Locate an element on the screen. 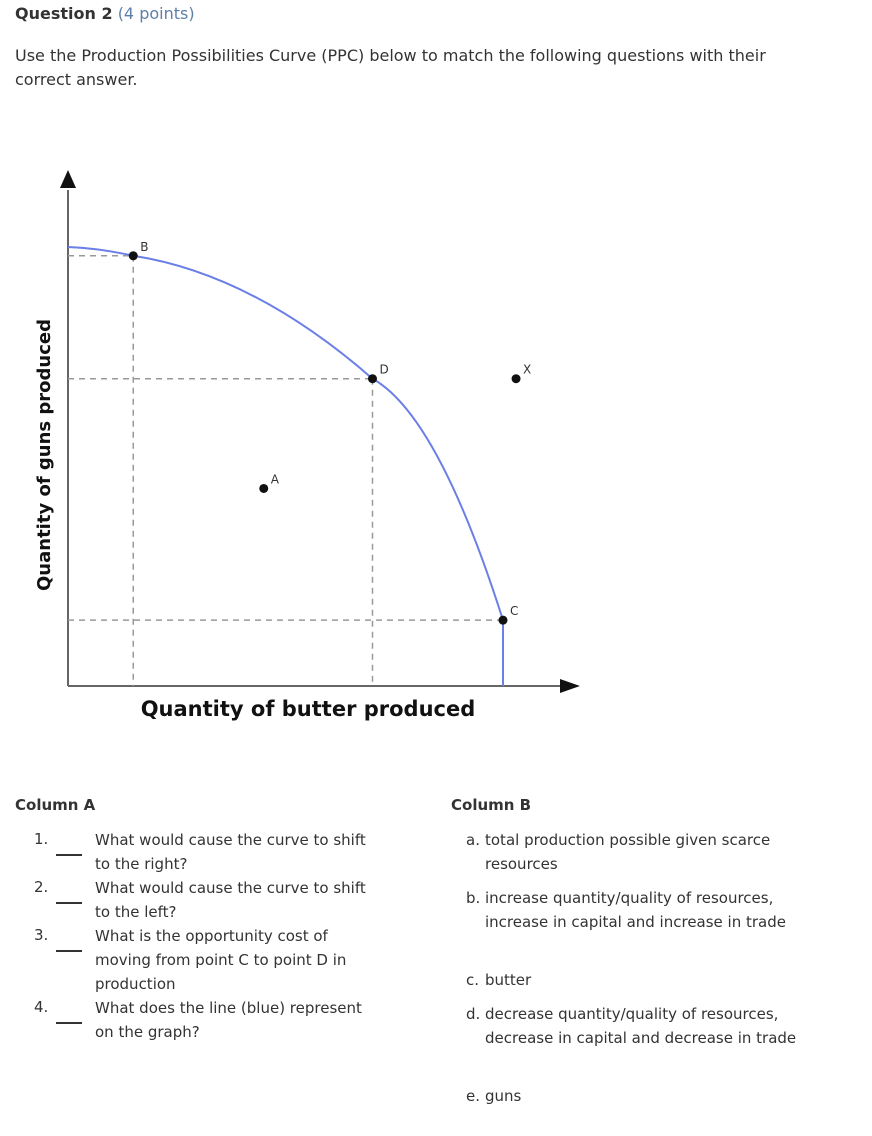  question-number: 3. is located at coordinates (41, 935).